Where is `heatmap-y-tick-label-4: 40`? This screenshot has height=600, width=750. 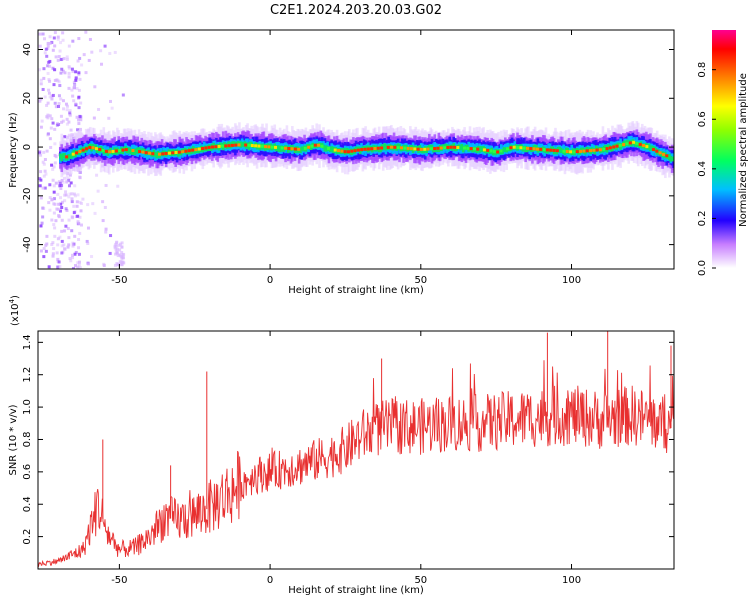
heatmap-y-tick-label-4: 40 is located at coordinates (27, 49).